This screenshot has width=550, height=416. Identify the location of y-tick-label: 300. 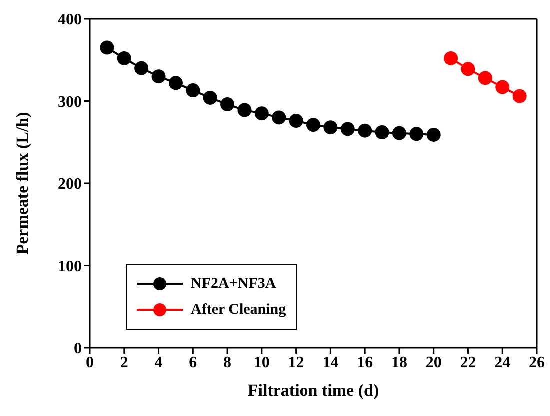
(70, 102).